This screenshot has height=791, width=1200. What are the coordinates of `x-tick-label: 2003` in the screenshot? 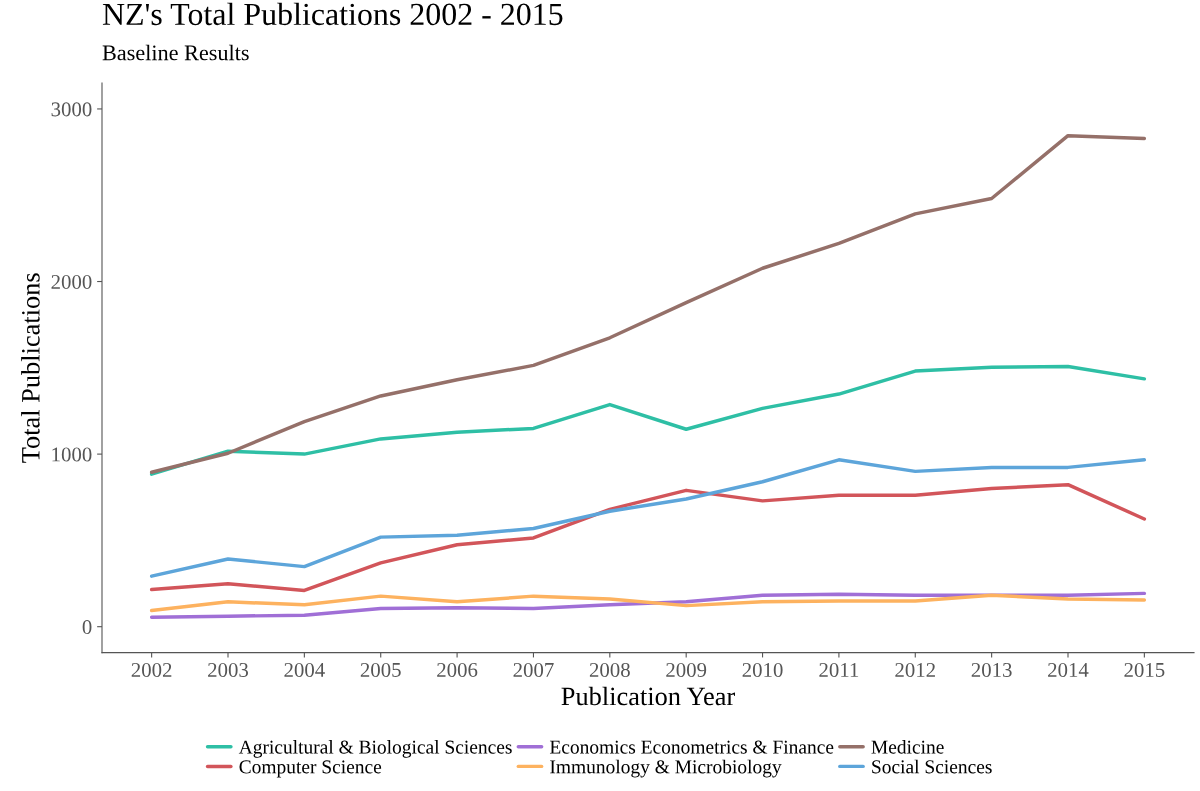 It's located at (228, 669).